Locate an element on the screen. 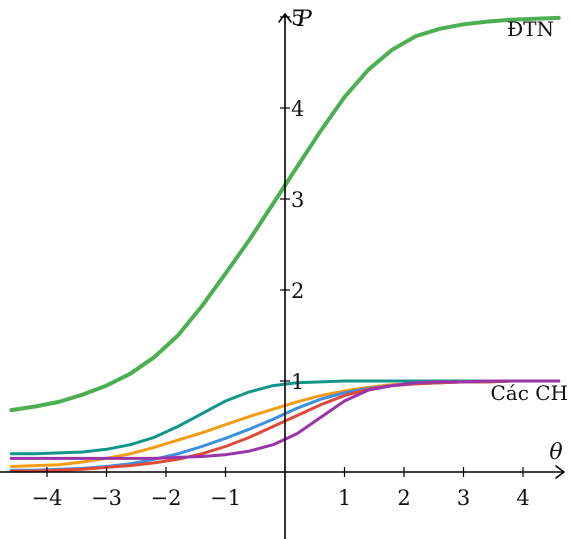 This screenshot has height=539, width=571. y-tick-label: 1 is located at coordinates (297, 382).